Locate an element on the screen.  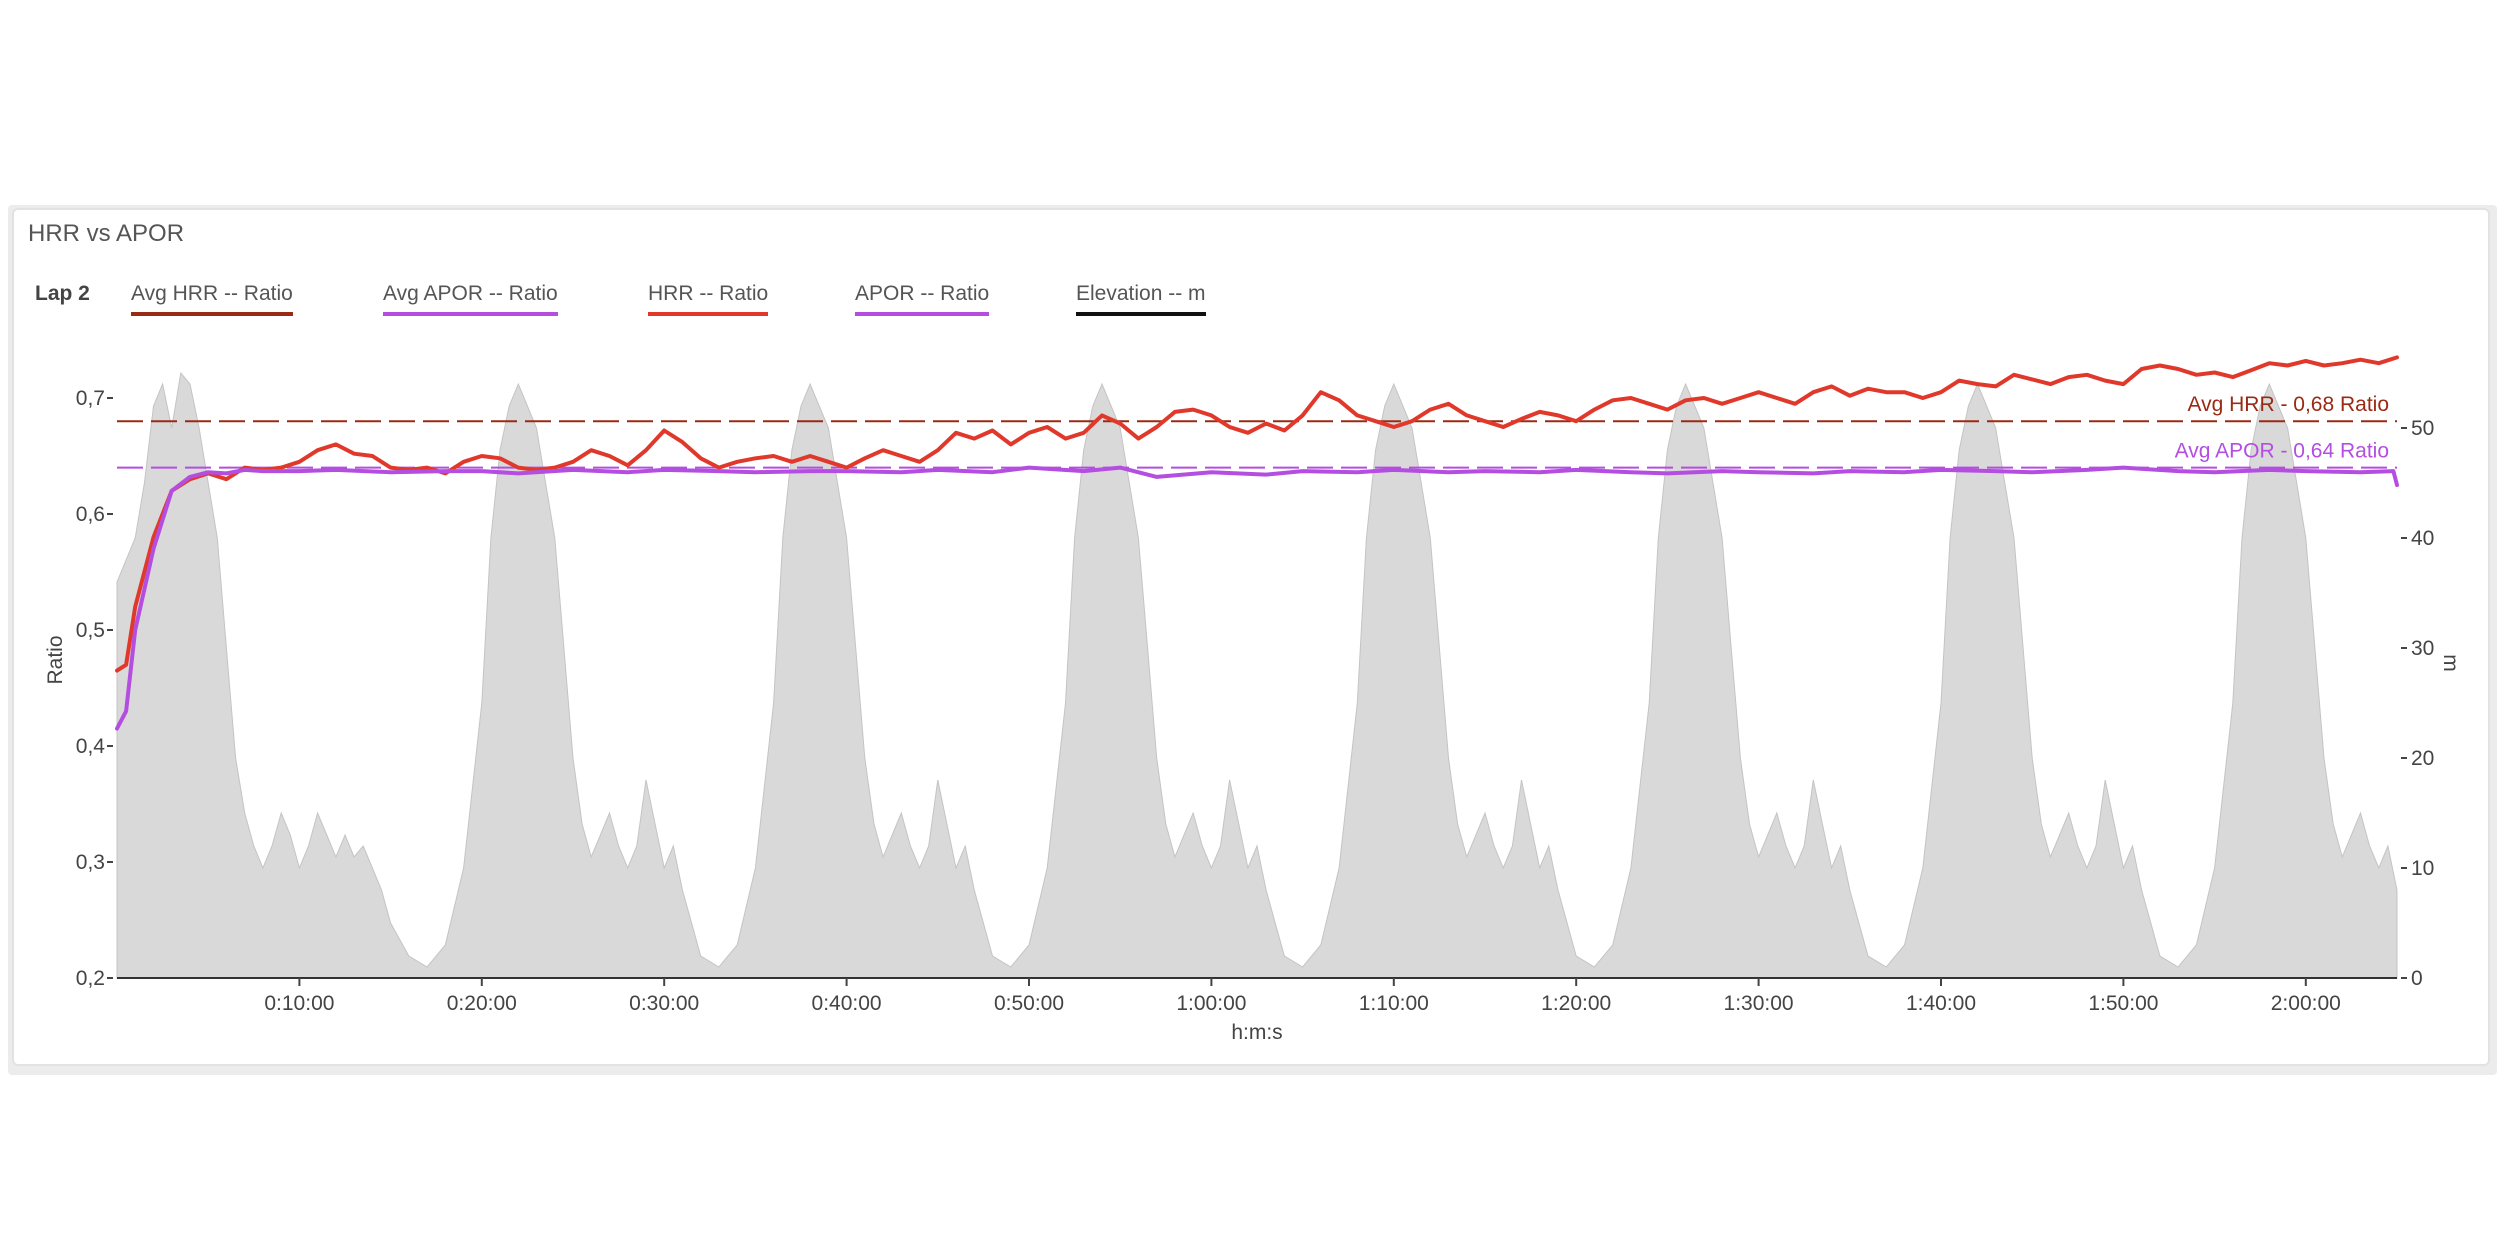
y-left-axis-label: Ratio is located at coordinates (55, 659).